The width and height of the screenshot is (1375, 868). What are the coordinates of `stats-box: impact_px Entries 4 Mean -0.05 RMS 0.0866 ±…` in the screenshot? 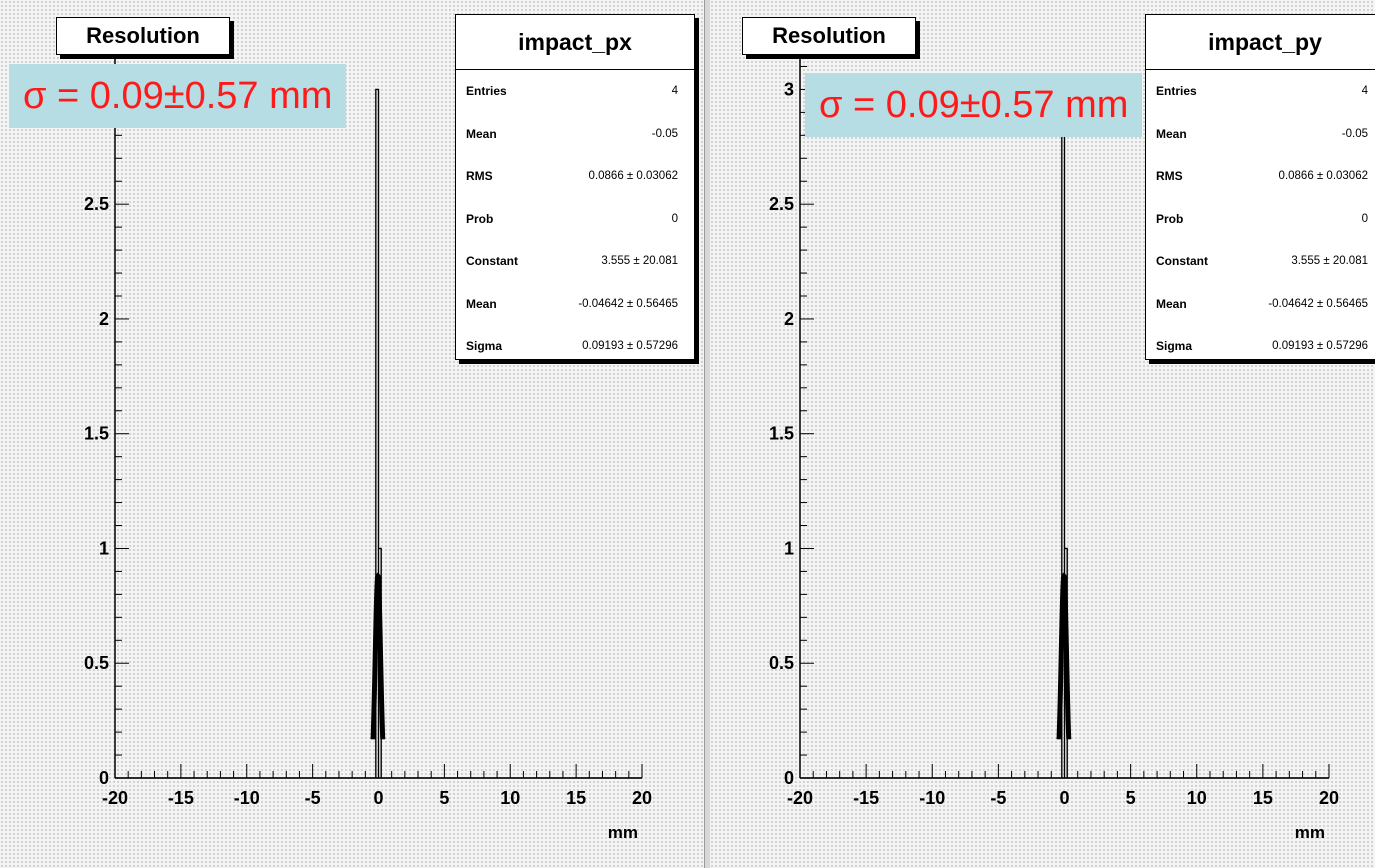 It's located at (575, 187).